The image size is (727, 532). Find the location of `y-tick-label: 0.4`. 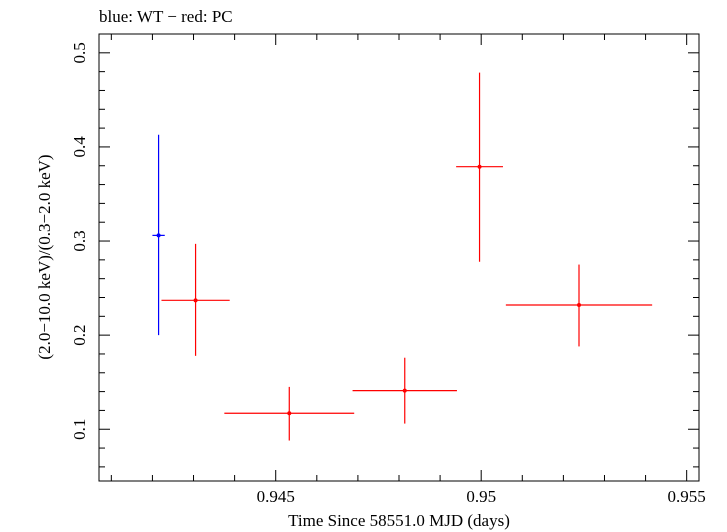

y-tick-label: 0.4 is located at coordinates (79, 147).